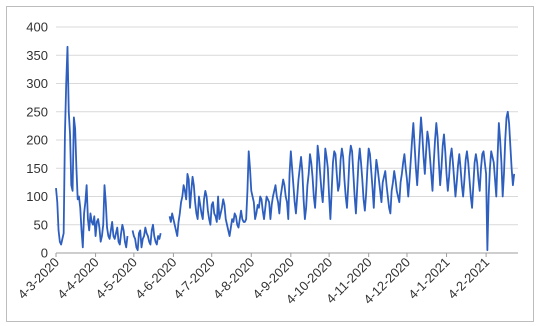  I want to click on x-tick-label: 4-8-2020, so click(233, 278).